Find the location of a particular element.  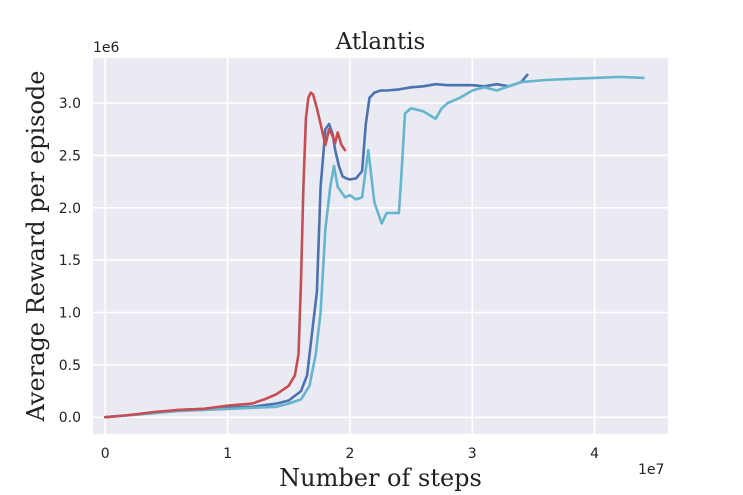

y-tick-label: 1.5 is located at coordinates (70, 261).